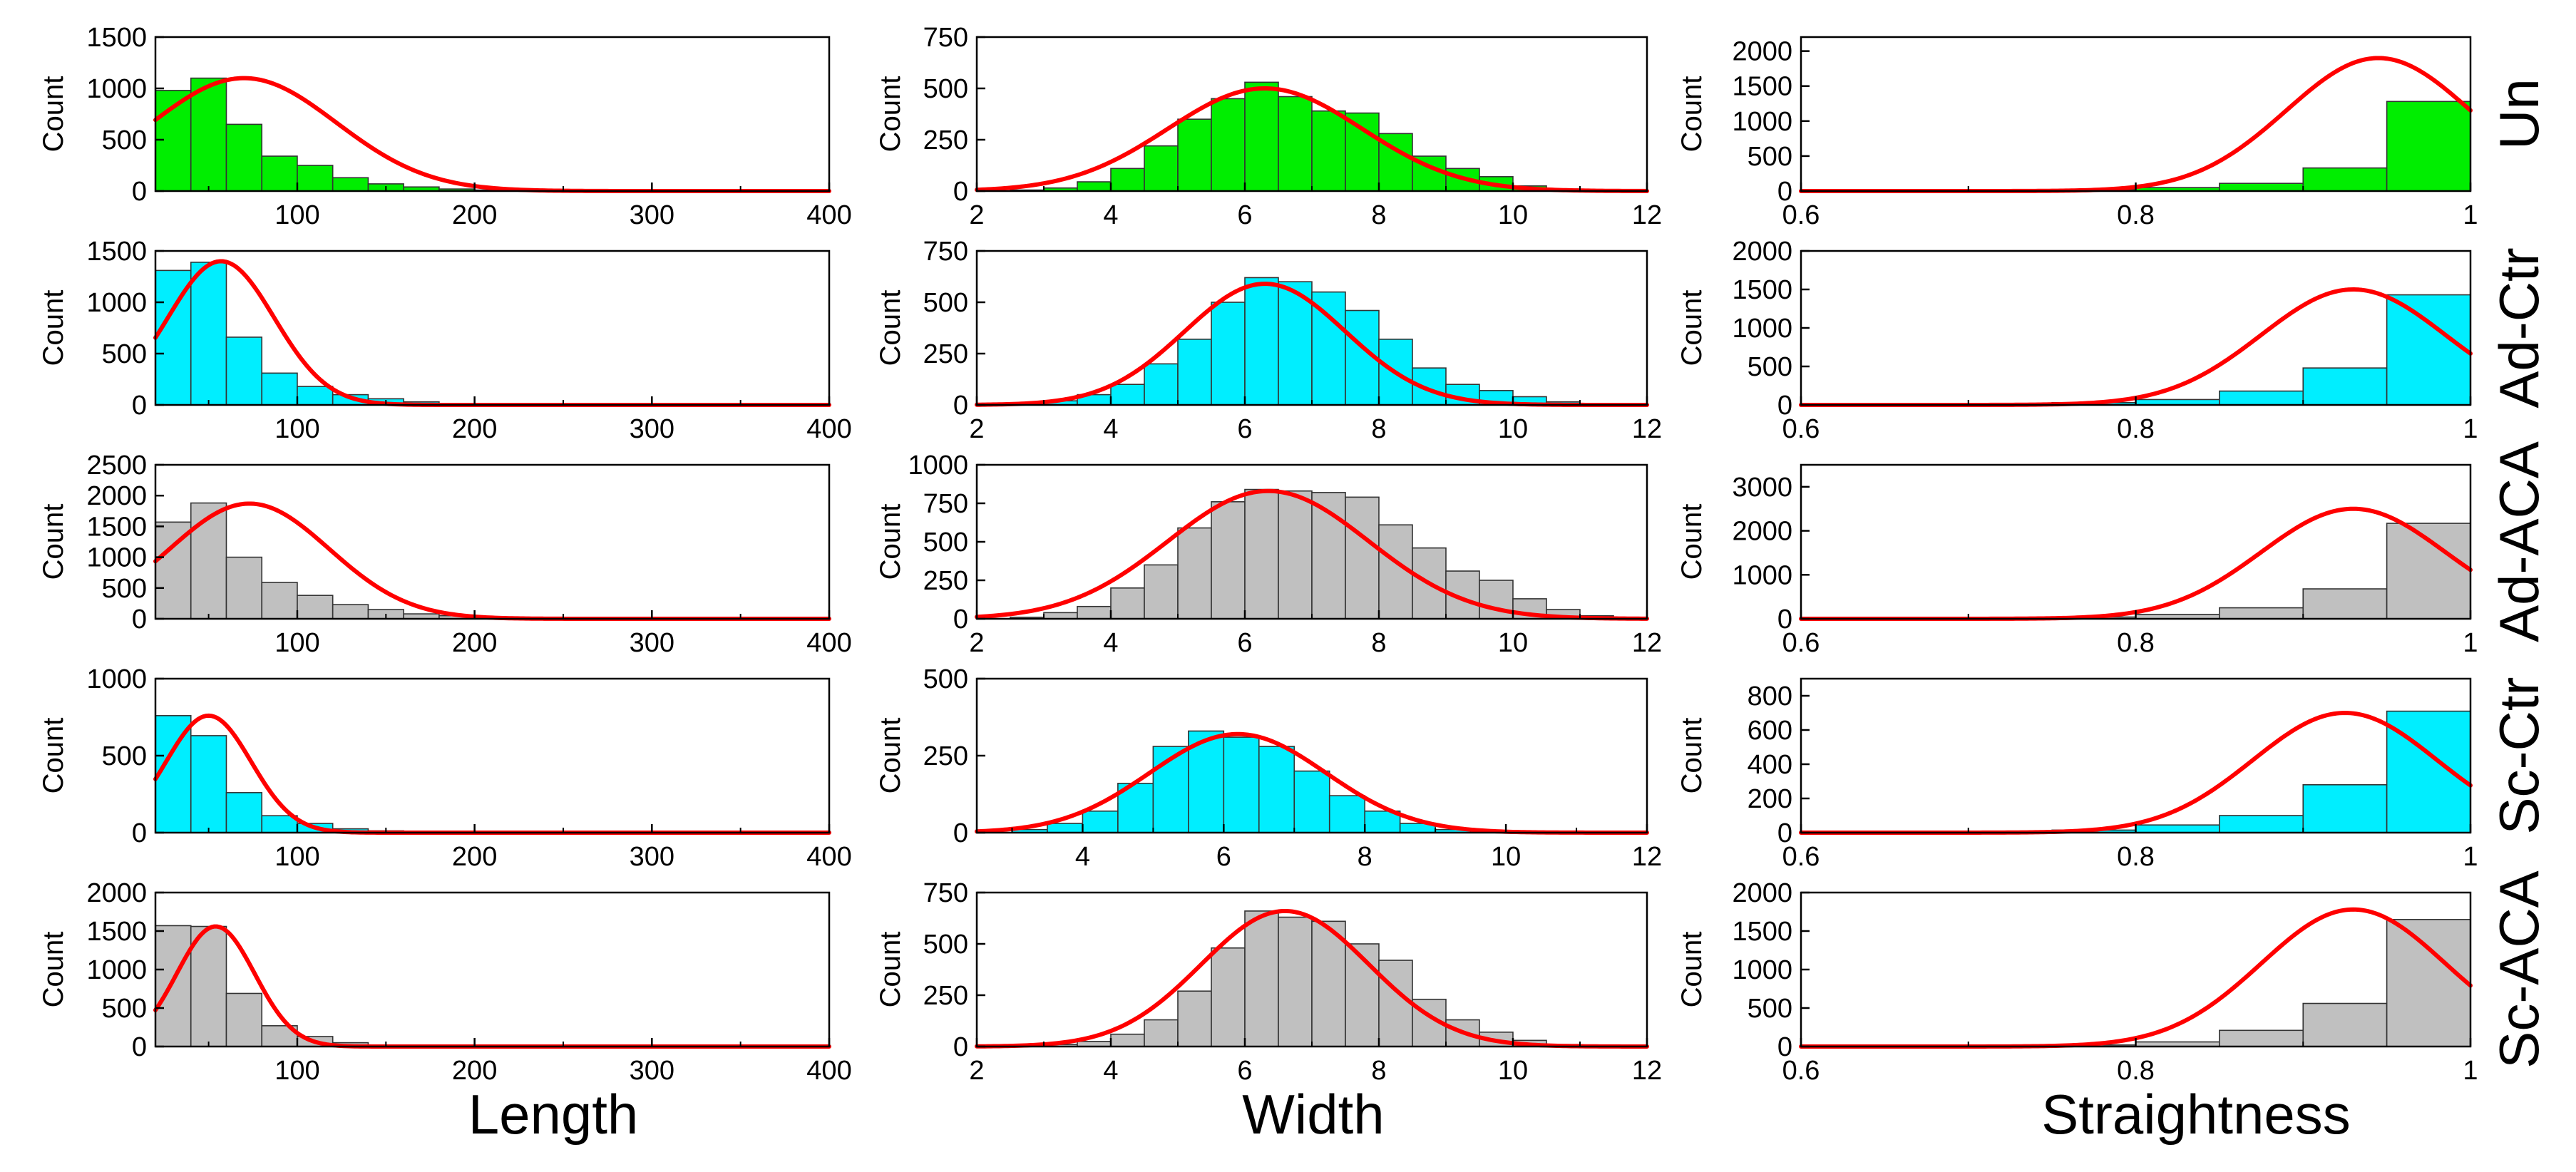 The image size is (2576, 1172). I want to click on sc-aca-width-panel: 2 4 6 8 10 12 0 250 500 750 Count, so click(1268, 982).